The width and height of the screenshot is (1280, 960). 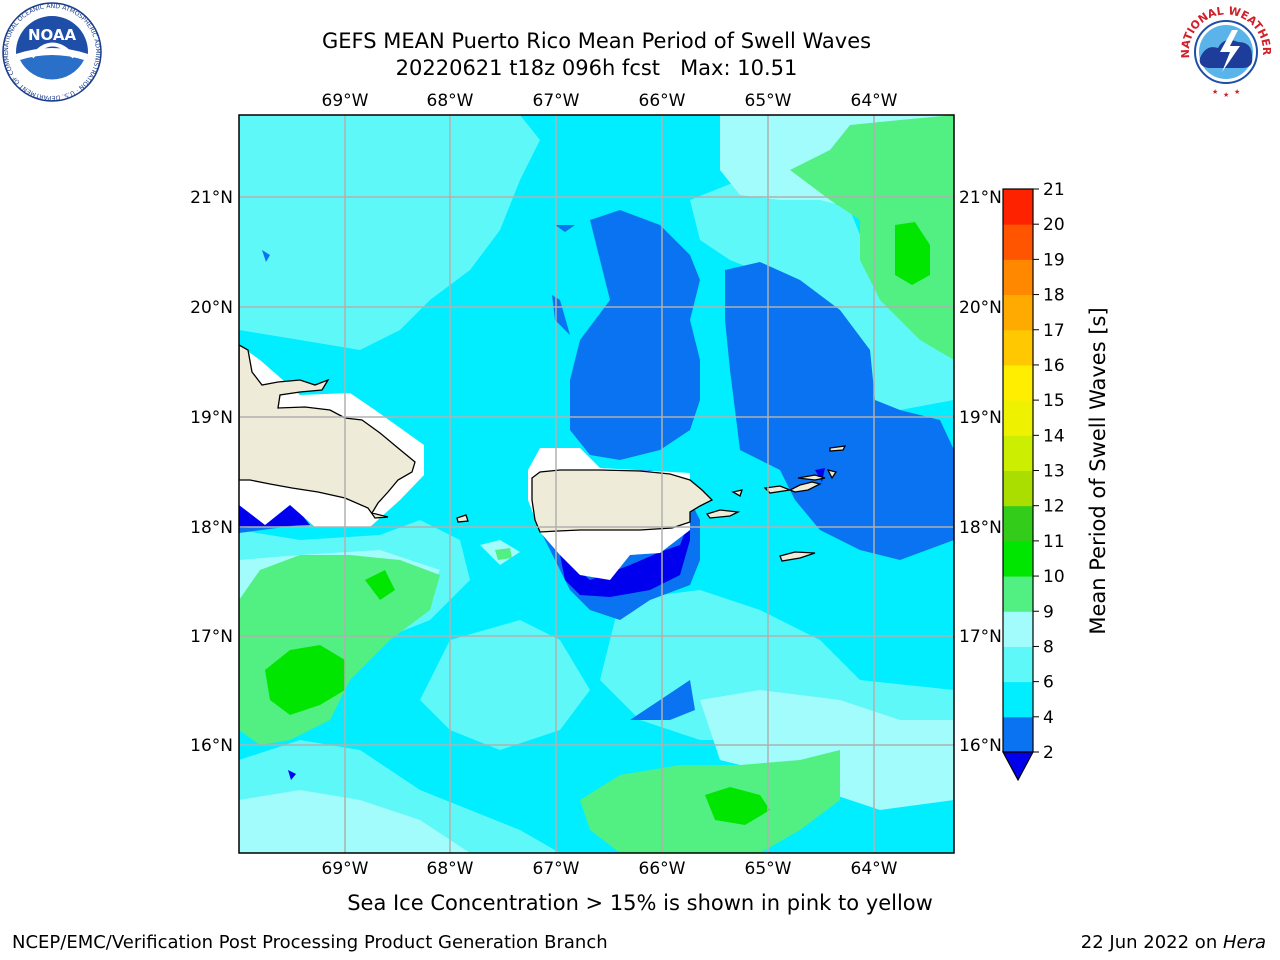 I want to click on mona-island, so click(x=462, y=518).